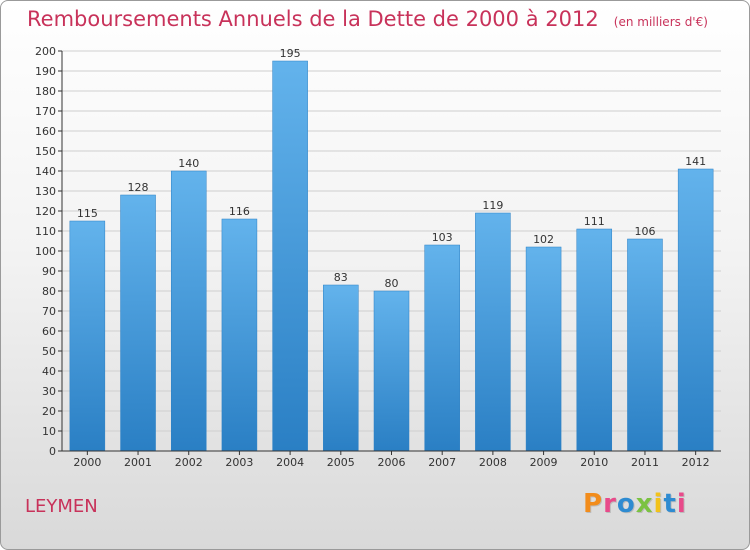  What do you see at coordinates (45, 131) in the screenshot?
I see `y-tick-label: 160` at bounding box center [45, 131].